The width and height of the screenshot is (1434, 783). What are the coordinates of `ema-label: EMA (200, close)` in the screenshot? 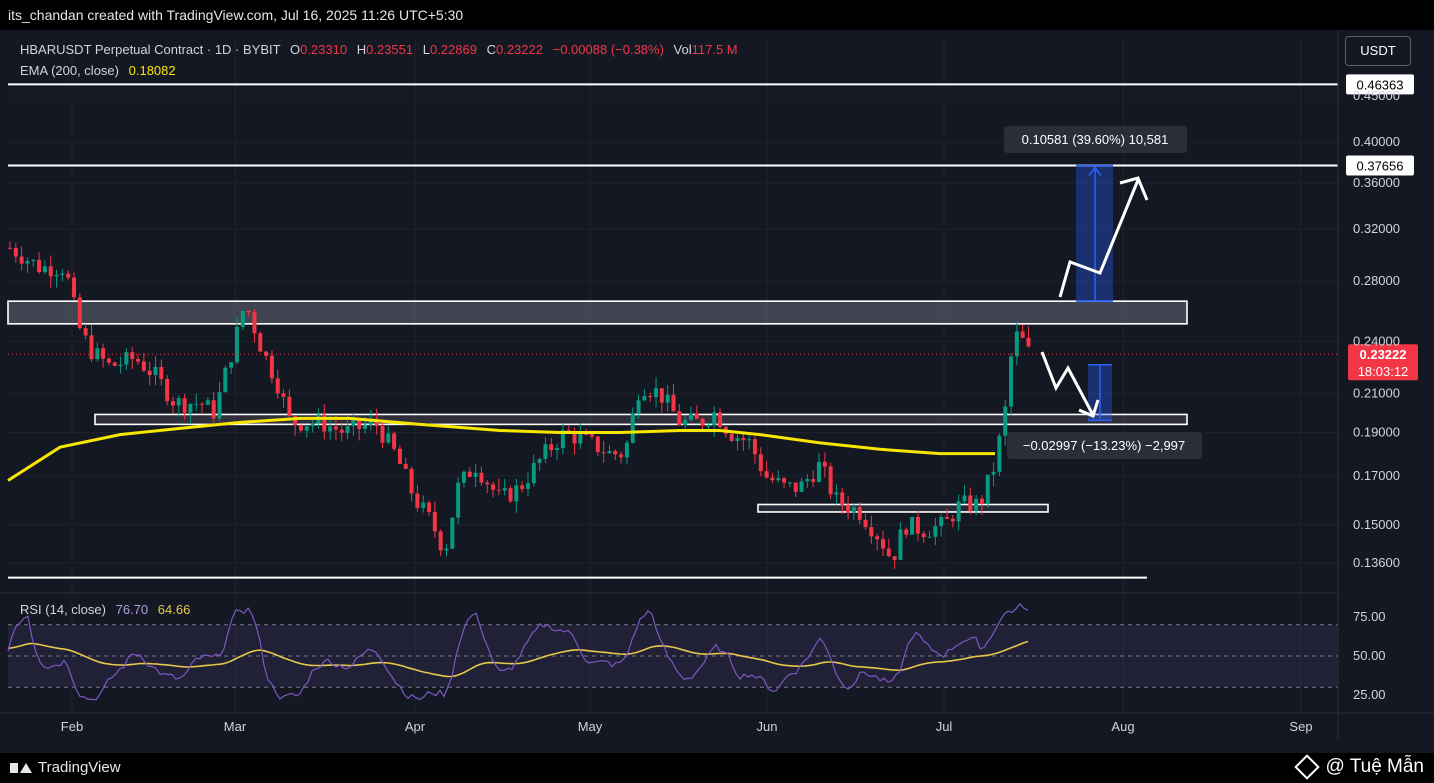 It's located at (69, 70).